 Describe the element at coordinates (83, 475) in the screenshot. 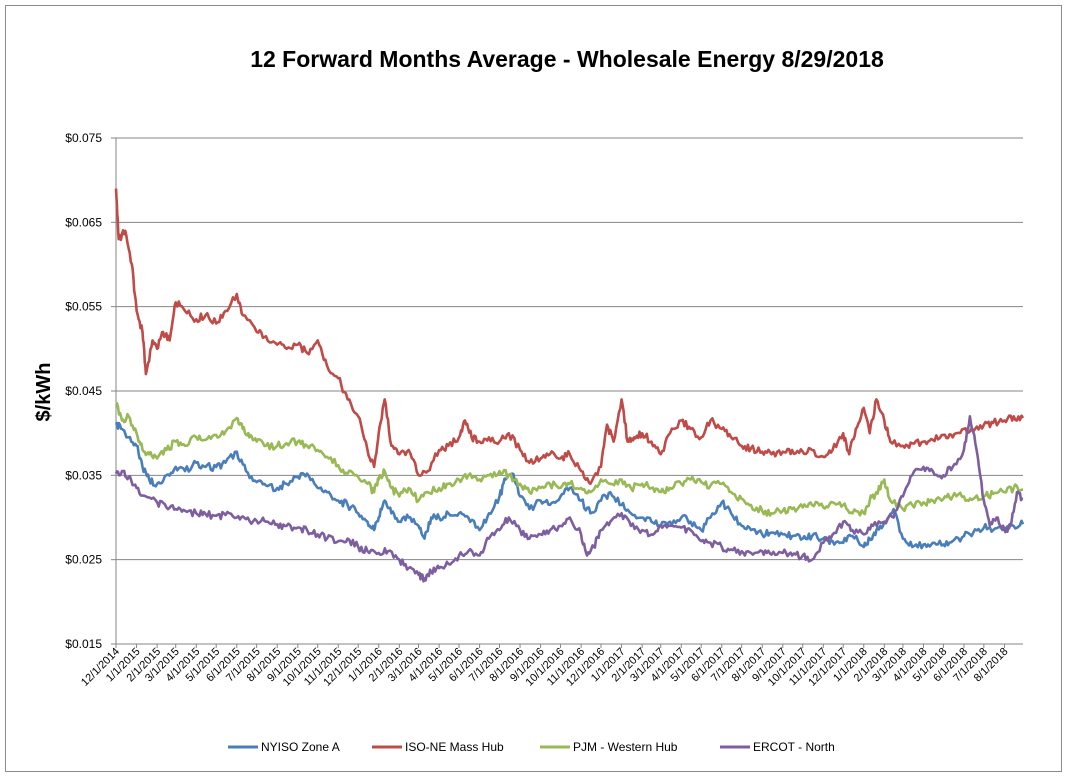

I see `y-tick-label: $0.035` at that location.